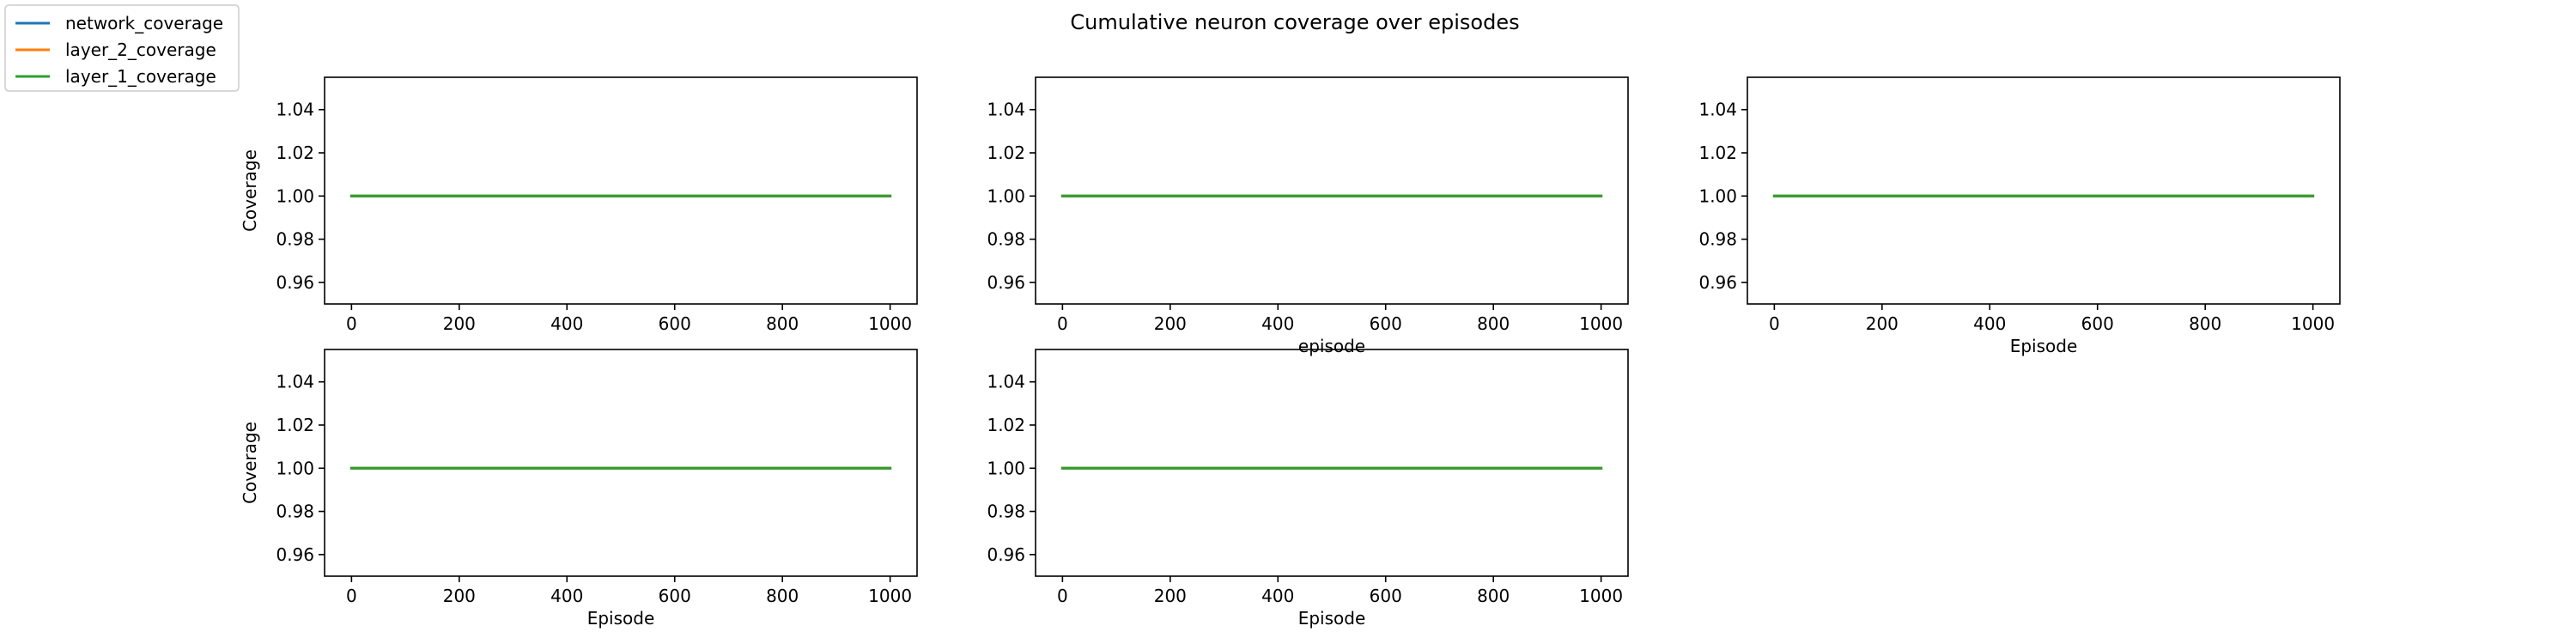  I want to click on legend-entry-layer-1-coverage: layer_1_coverage, so click(116, 77).